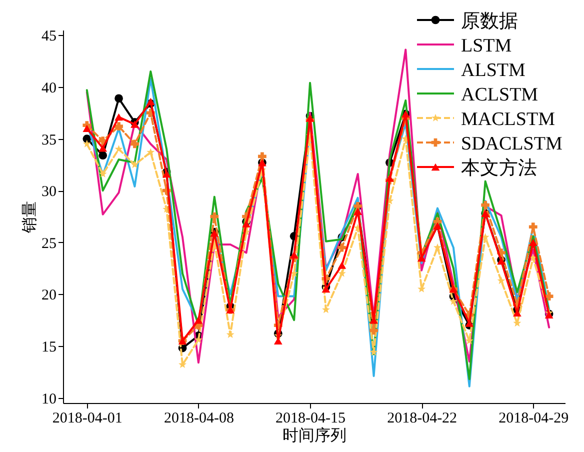  Describe the element at coordinates (87, 418) in the screenshot. I see `x-tick-label: 2018-04-01` at that location.